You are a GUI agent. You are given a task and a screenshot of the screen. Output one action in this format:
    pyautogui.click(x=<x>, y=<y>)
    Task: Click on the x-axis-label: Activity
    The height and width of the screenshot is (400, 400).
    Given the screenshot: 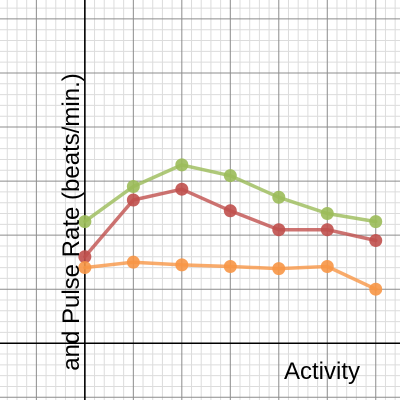 What is the action you would take?
    pyautogui.click(x=322, y=371)
    